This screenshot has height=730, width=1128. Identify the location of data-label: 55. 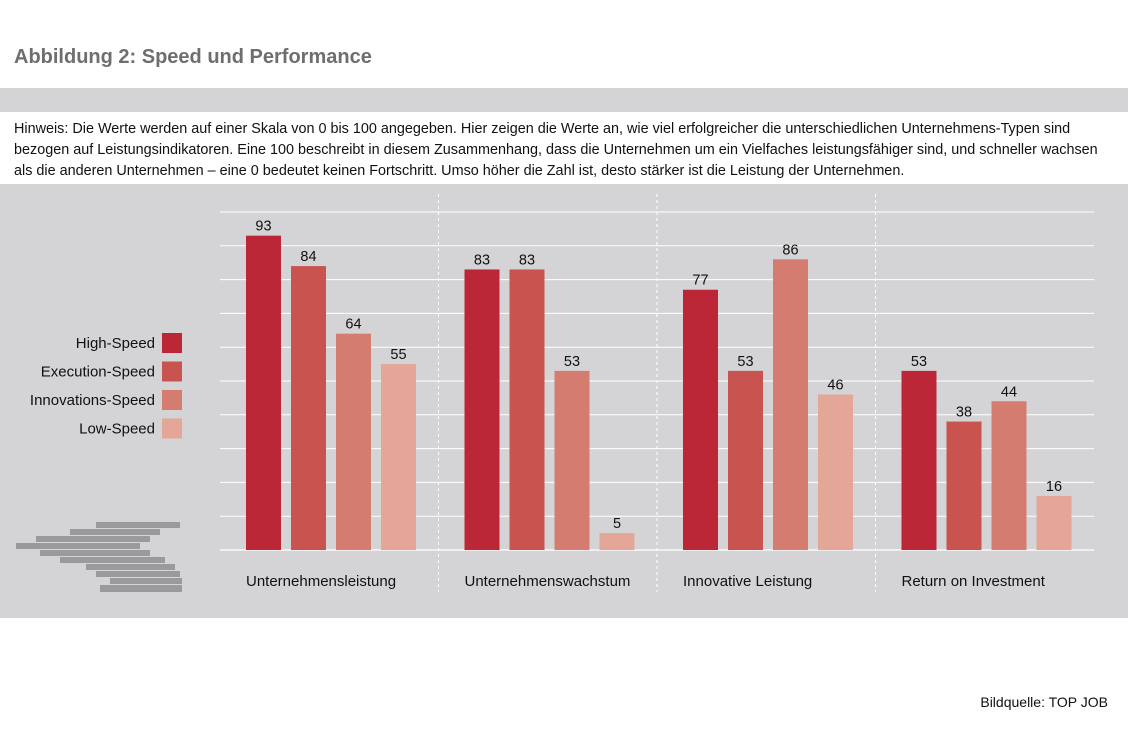
(398, 355).